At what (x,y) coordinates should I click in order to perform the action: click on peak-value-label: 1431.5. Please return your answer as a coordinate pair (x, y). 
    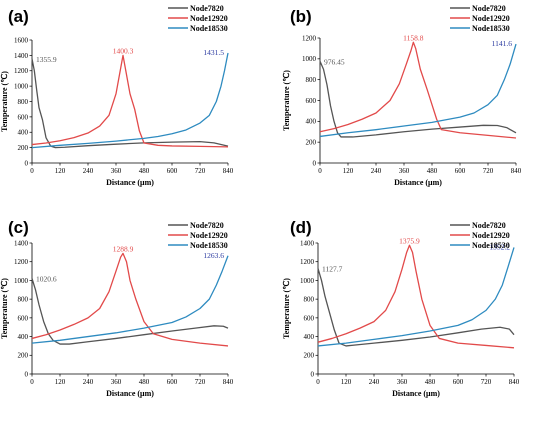
    Looking at the image, I should click on (213, 52).